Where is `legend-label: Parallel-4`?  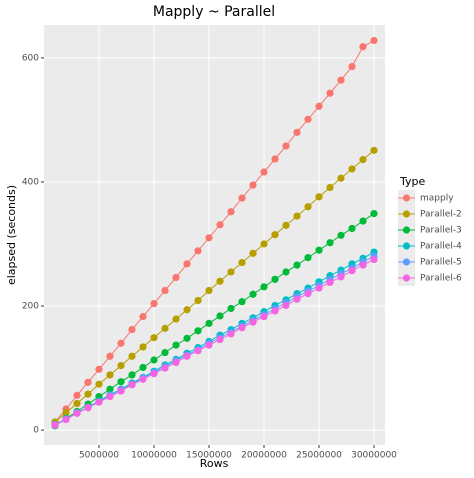 legend-label: Parallel-4 is located at coordinates (441, 247).